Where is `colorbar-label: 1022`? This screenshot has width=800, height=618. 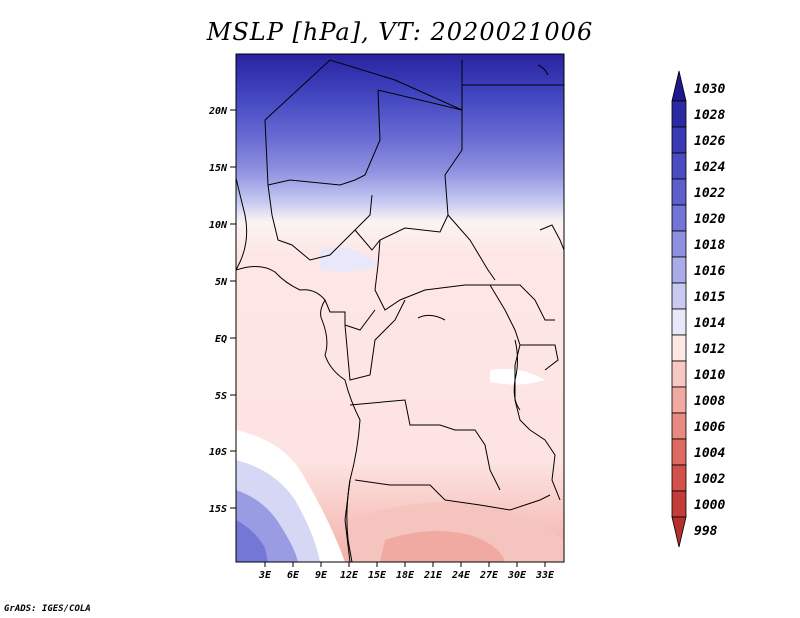 colorbar-label: 1022 is located at coordinates (709, 193).